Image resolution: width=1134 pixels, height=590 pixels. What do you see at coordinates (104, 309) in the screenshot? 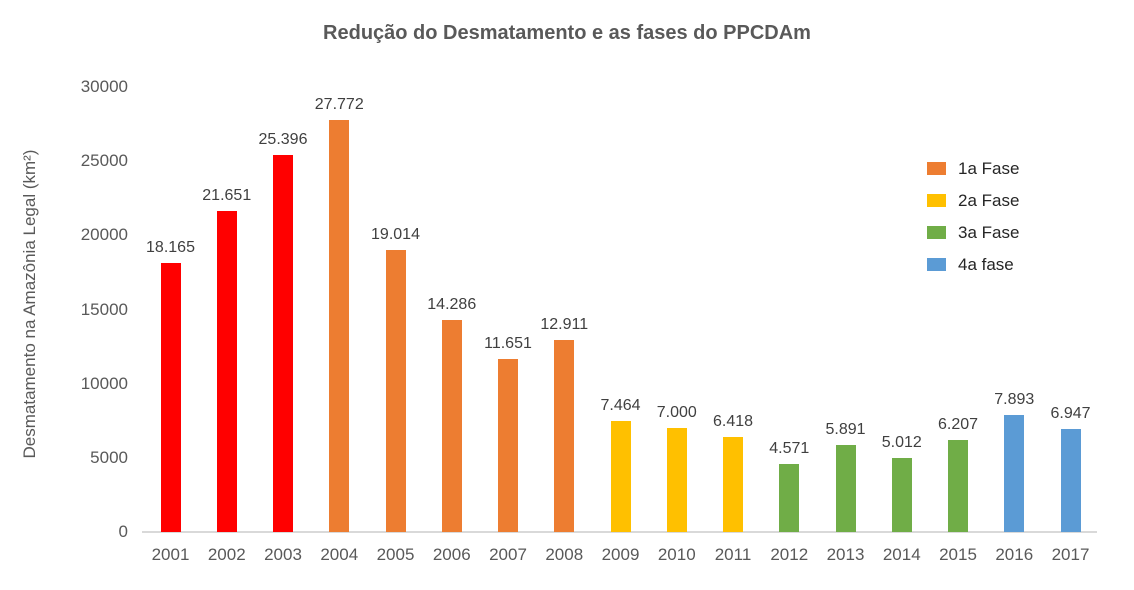
I see `y-tick-label: 15000` at bounding box center [104, 309].